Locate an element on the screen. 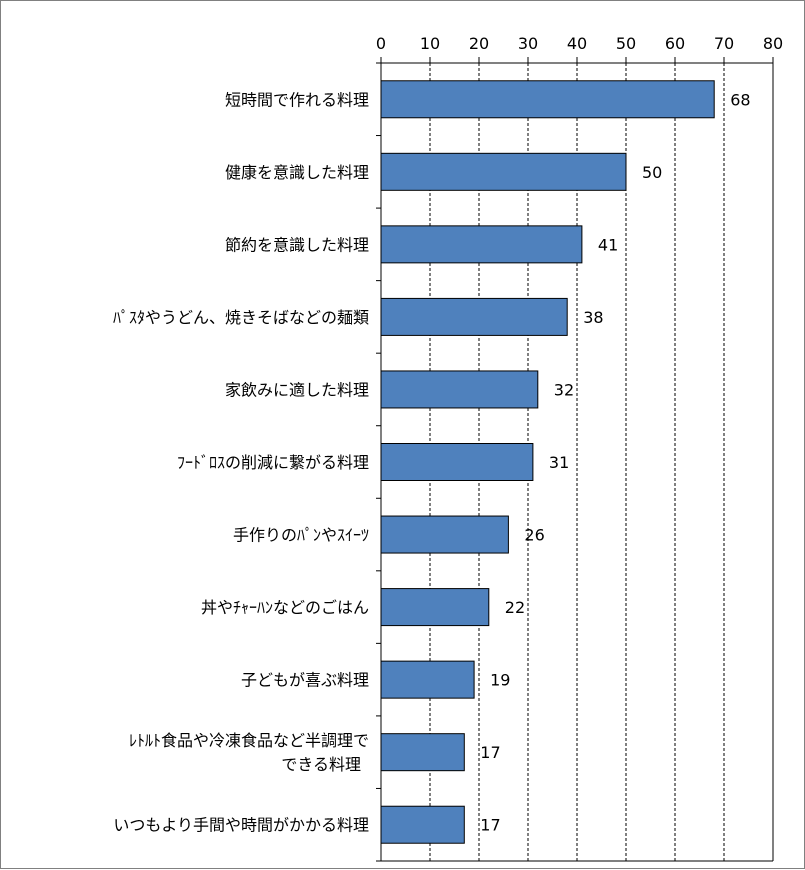  category-label-line: 健康を意識した料理 is located at coordinates (297, 172).